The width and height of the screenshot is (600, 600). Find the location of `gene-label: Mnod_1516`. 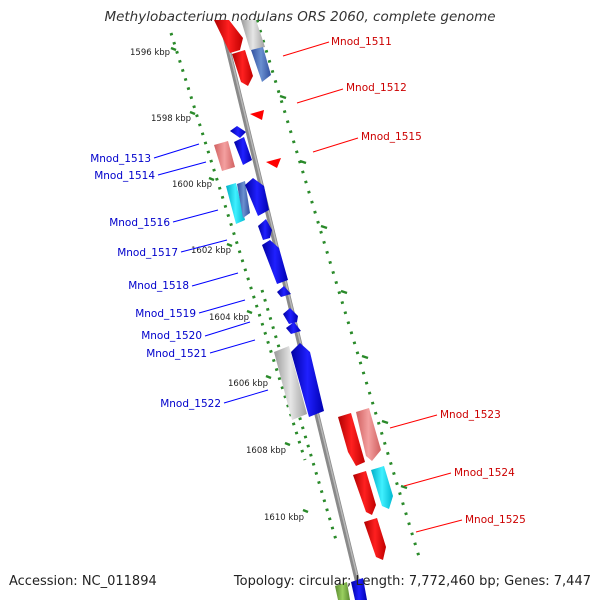

gene-label: Mnod_1516 is located at coordinates (139, 223).